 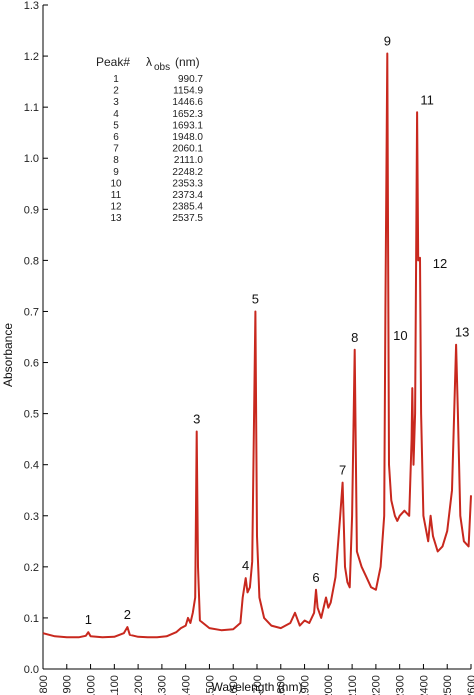 I want to click on table-peak-number: 3, so click(x=116, y=102).